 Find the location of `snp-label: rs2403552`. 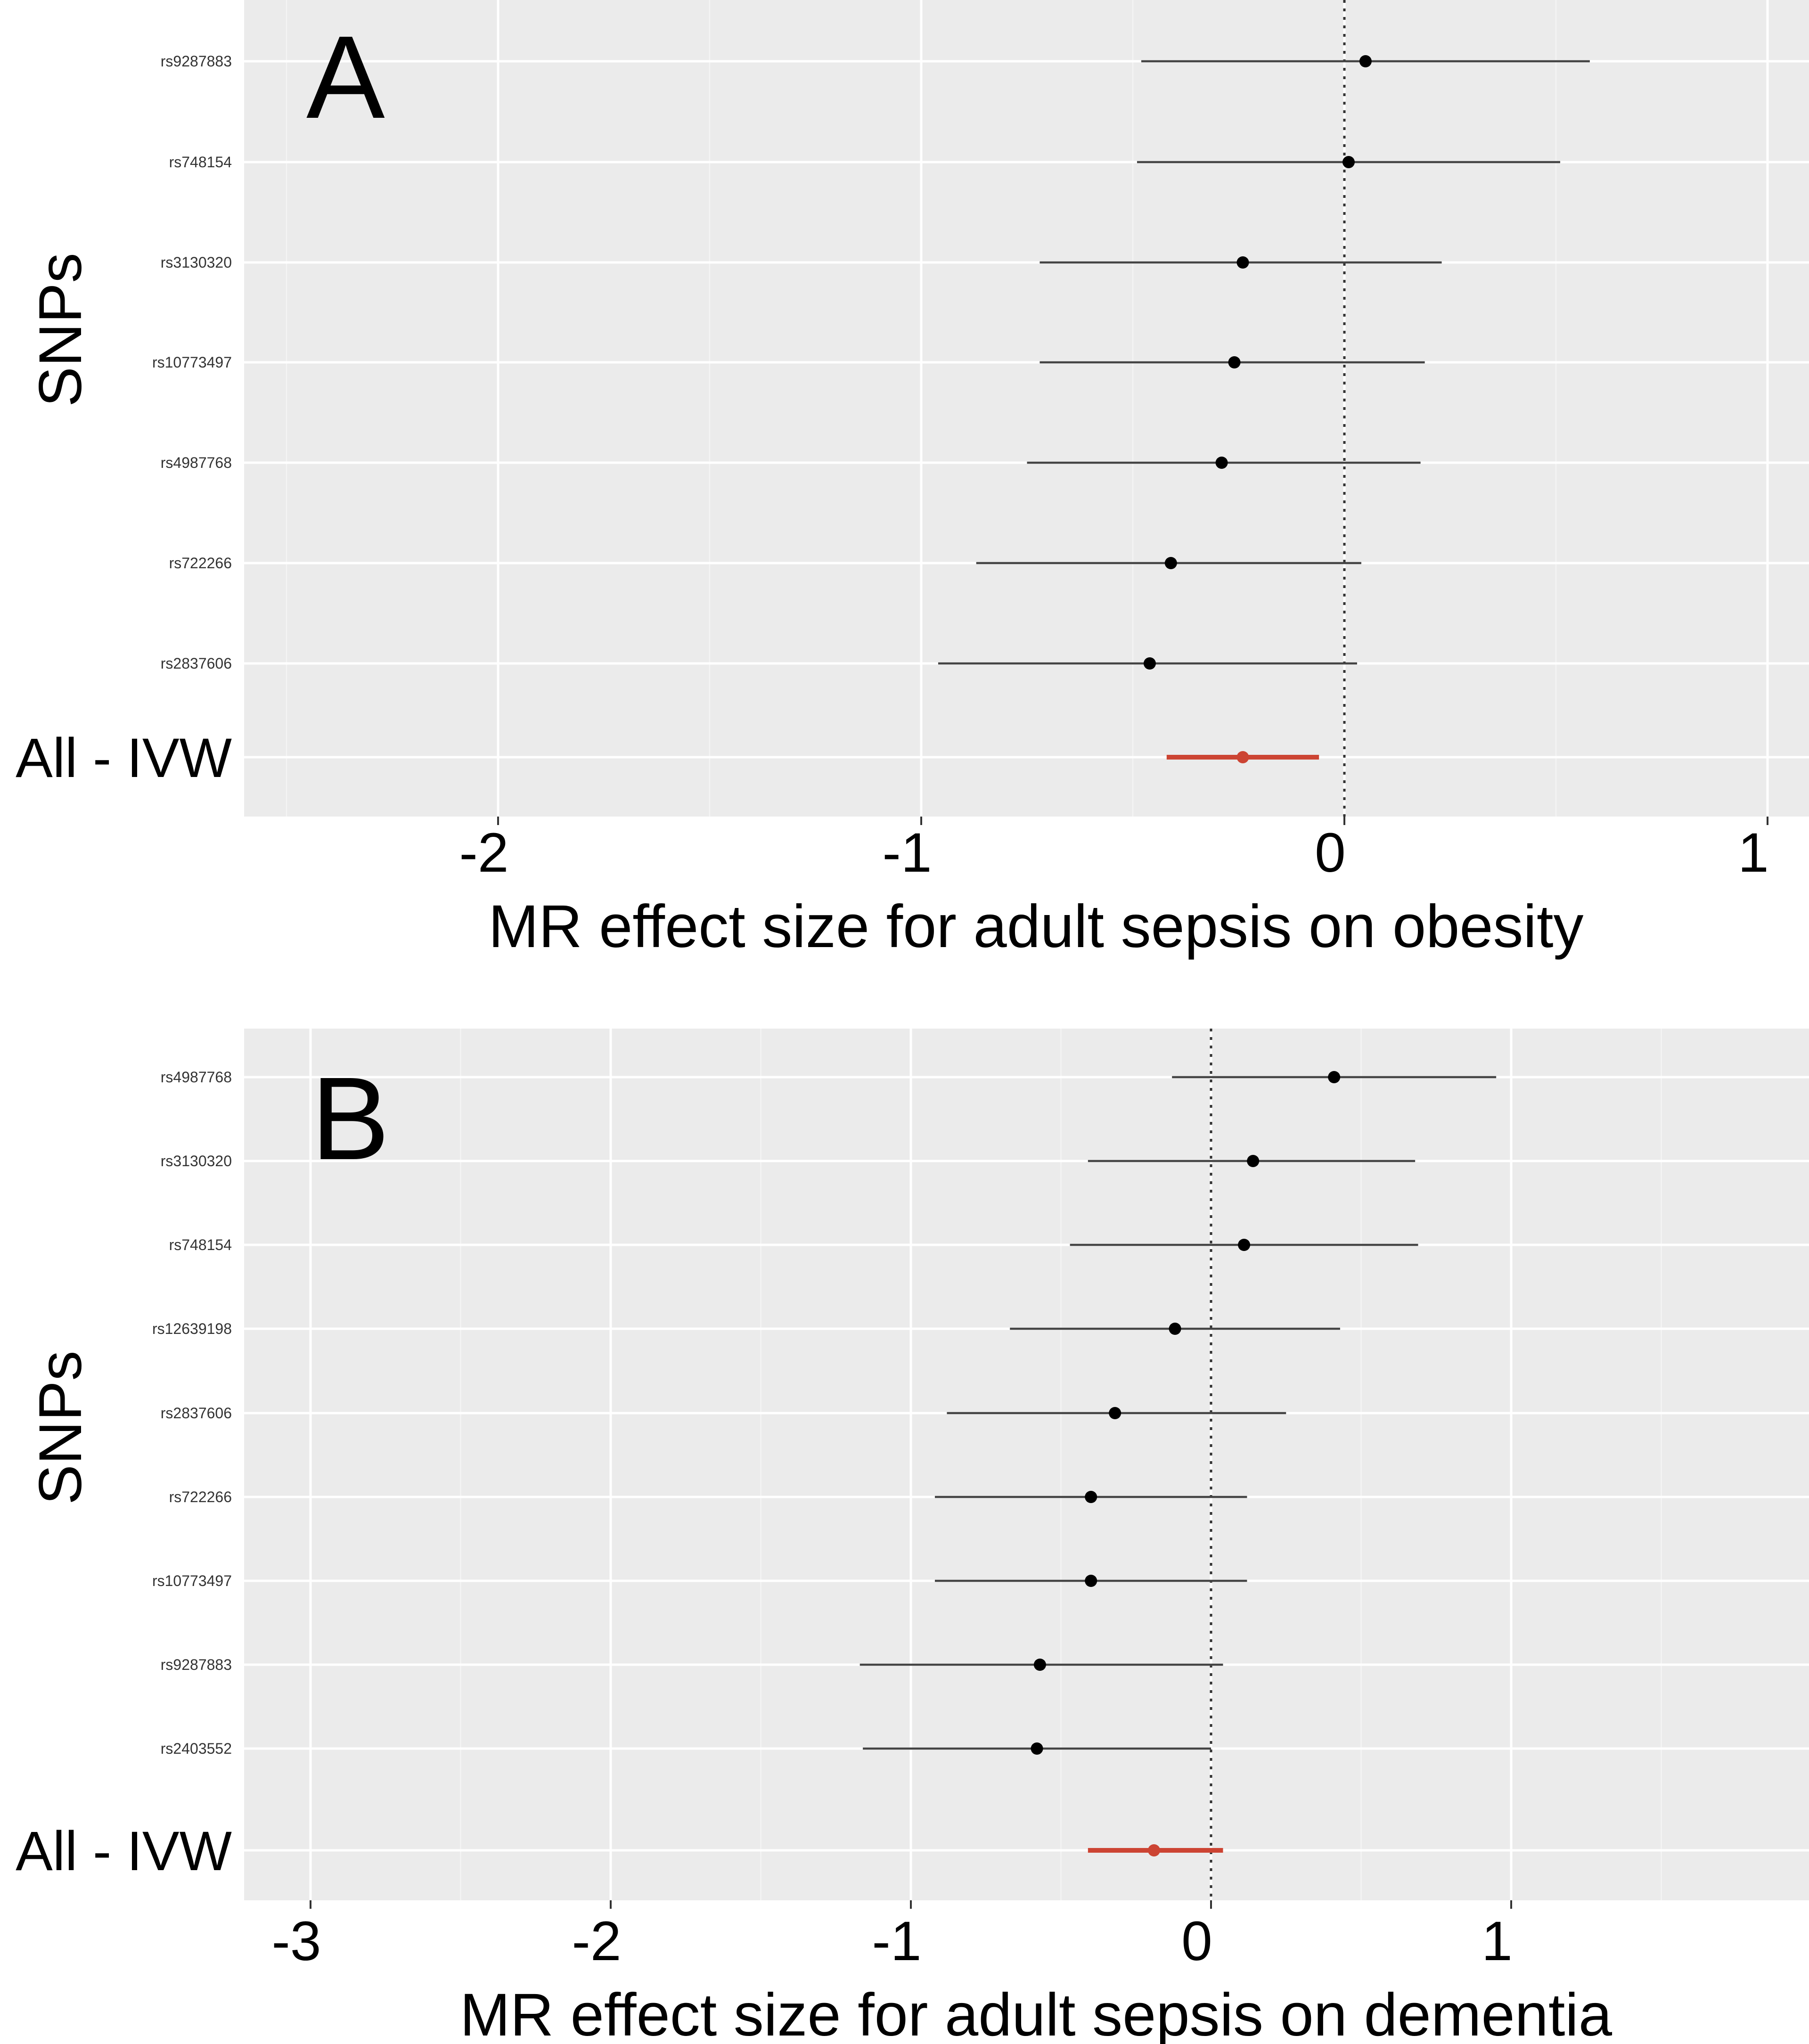

snp-label: rs2403552 is located at coordinates (196, 1748).